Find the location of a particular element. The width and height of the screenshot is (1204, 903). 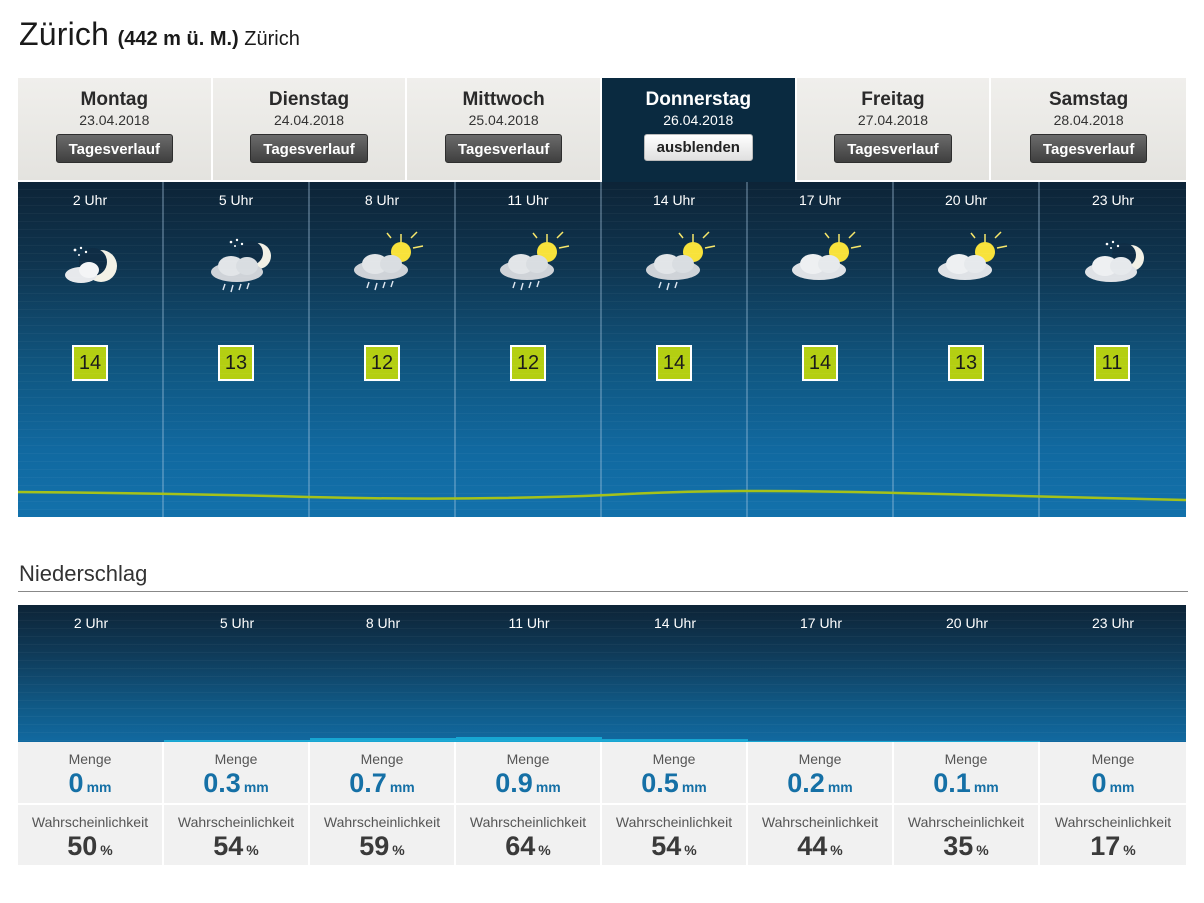

hour-column: 5 Uhr 13 is located at coordinates (237, 349).